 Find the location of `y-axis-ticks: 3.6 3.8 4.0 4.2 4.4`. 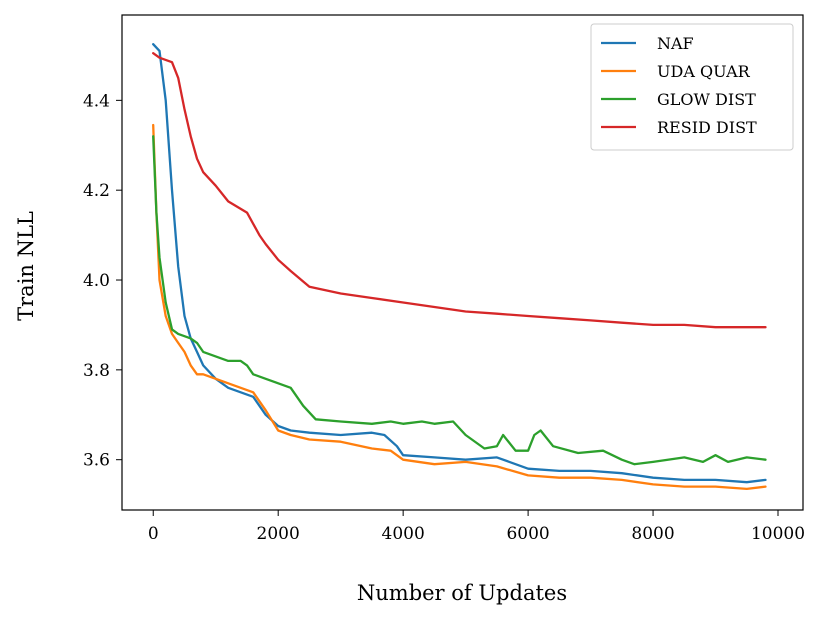

y-axis-ticks: 3.6 3.8 4.0 4.2 4.4 is located at coordinates (102, 281).